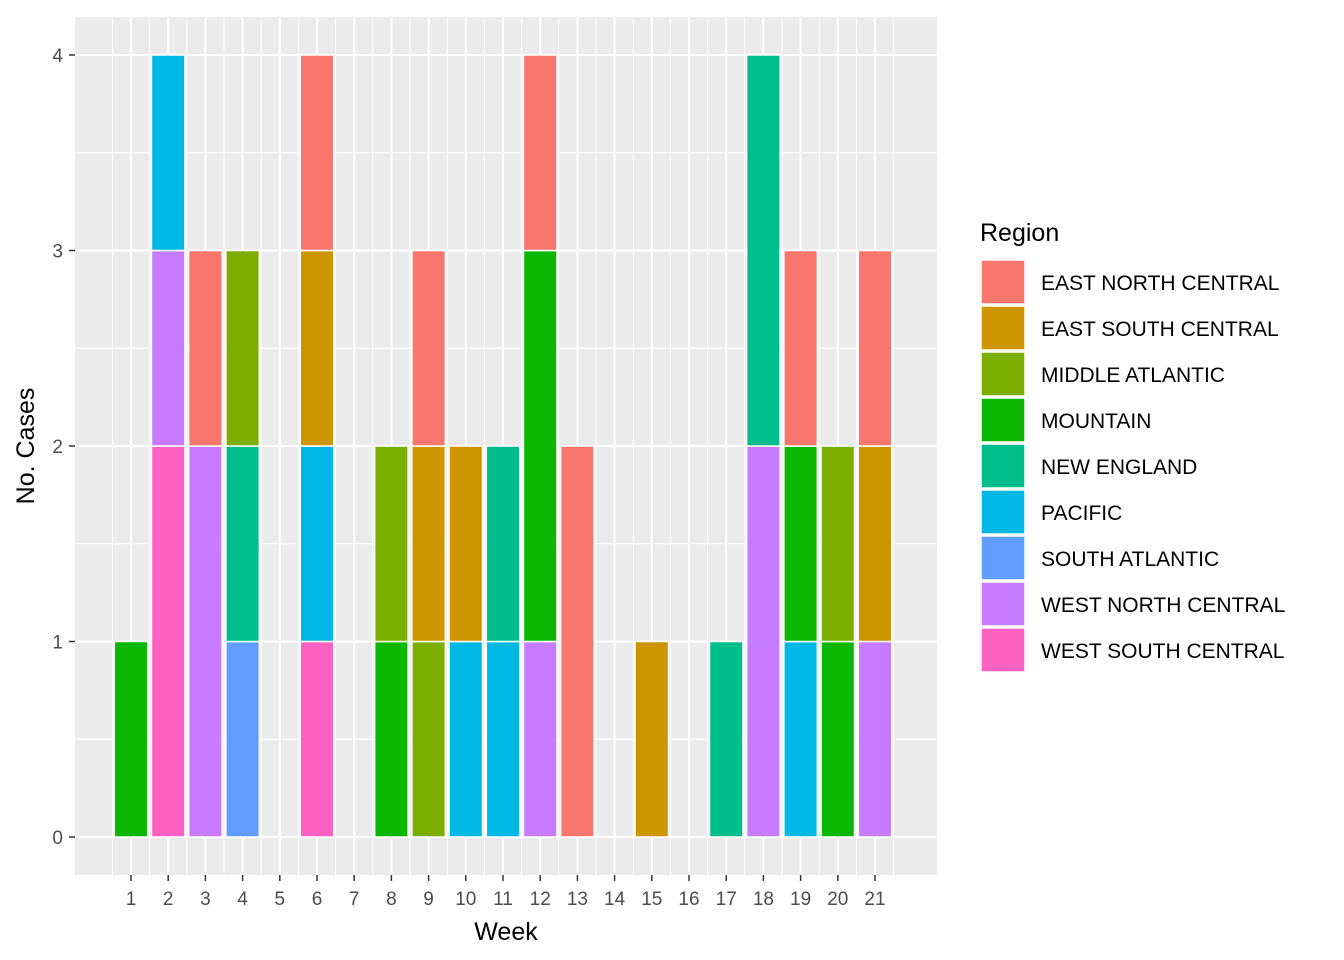 The image size is (1344, 960). I want to click on y-axis-title: No. Cases, so click(26, 446).